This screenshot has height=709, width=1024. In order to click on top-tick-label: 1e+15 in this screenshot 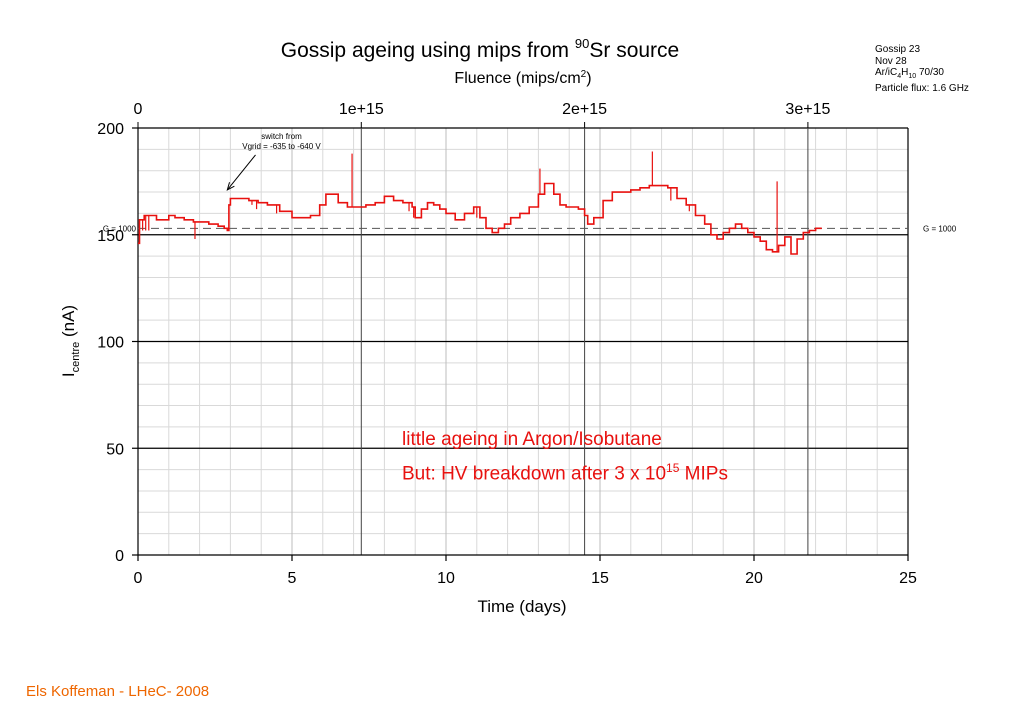, I will do `click(361, 109)`.